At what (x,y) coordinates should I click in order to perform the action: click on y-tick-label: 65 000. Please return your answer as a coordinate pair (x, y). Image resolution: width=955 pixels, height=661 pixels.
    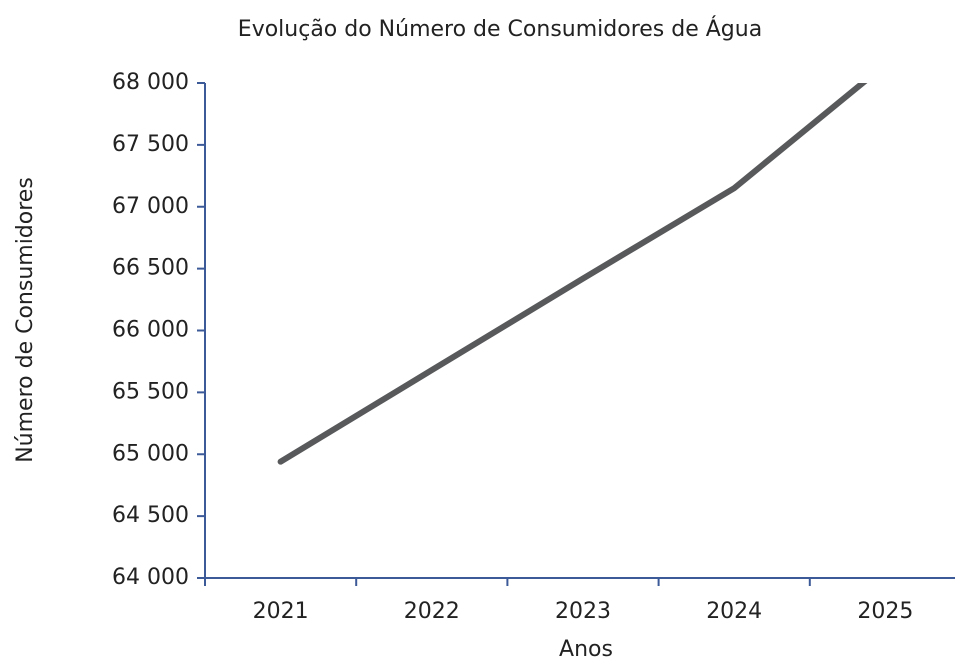
    Looking at the image, I should click on (150, 453).